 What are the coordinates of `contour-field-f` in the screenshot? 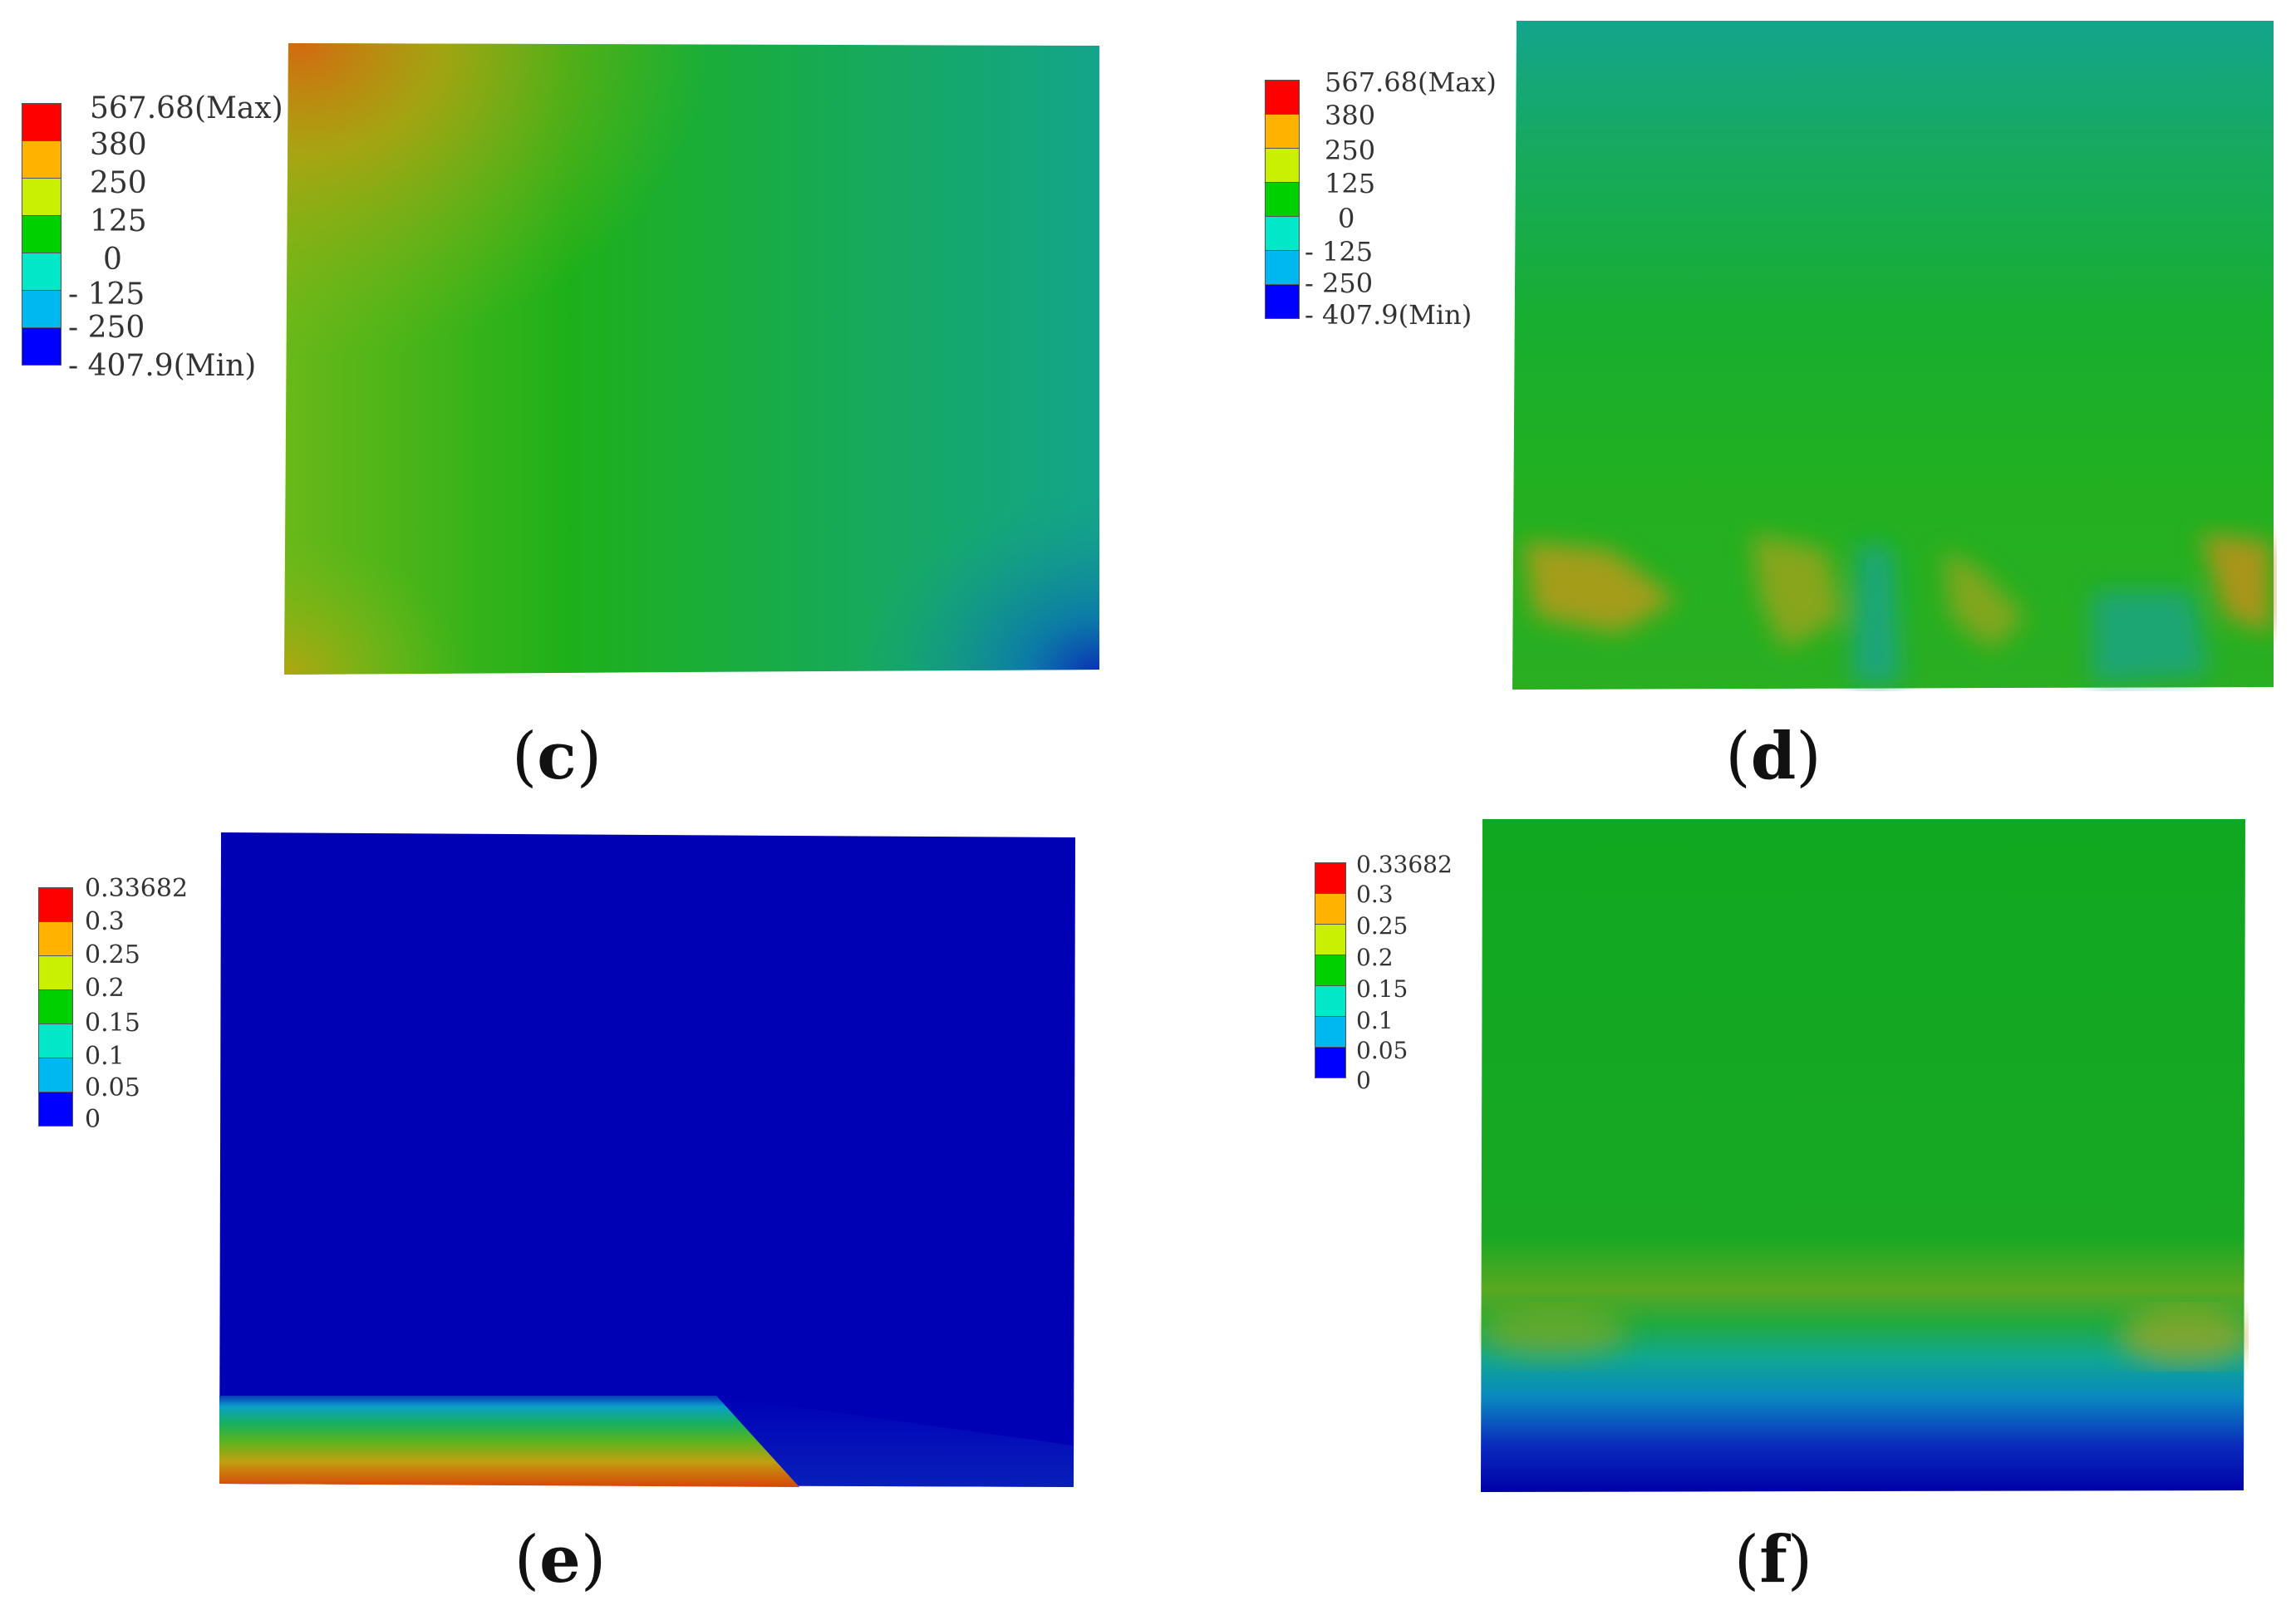 It's located at (1864, 1155).